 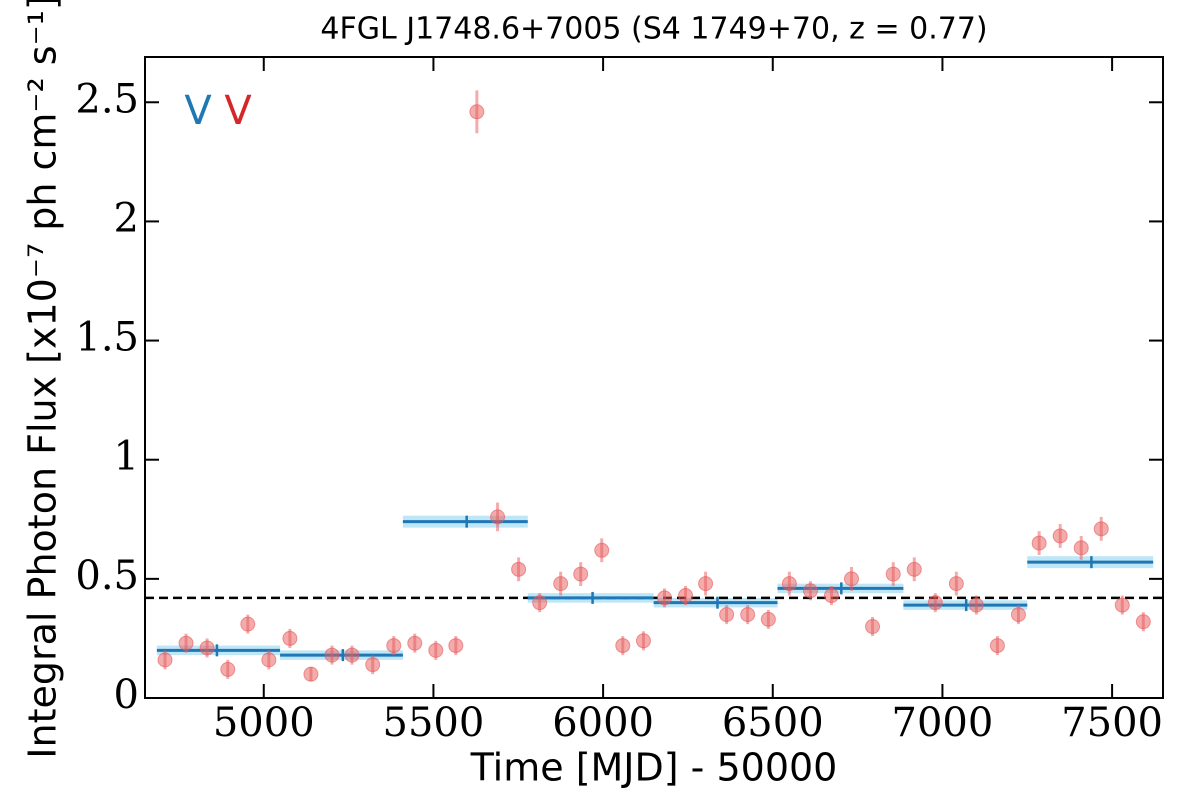 What do you see at coordinates (126, 457) in the screenshot?
I see `y-tick-label: 1` at bounding box center [126, 457].